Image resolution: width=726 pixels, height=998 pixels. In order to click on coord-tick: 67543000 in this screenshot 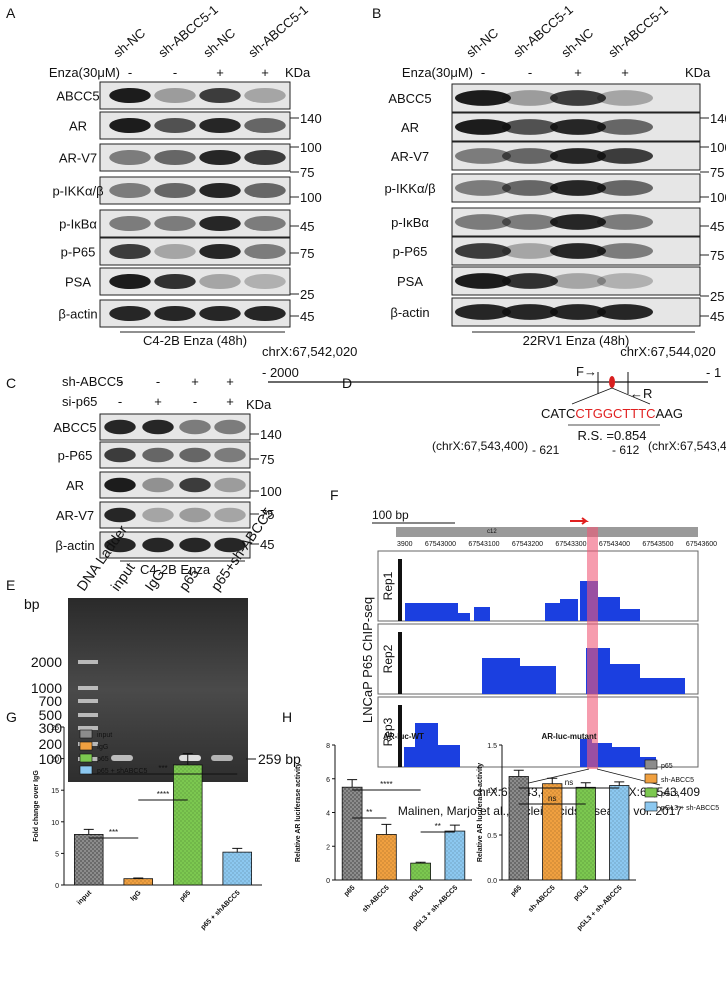, I will do `click(440, 544)`.